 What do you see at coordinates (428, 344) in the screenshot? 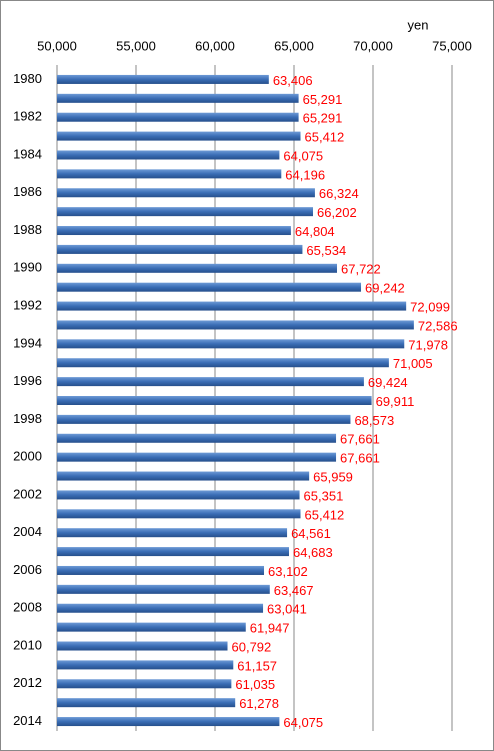
I see `value-label: 71,978` at bounding box center [428, 344].